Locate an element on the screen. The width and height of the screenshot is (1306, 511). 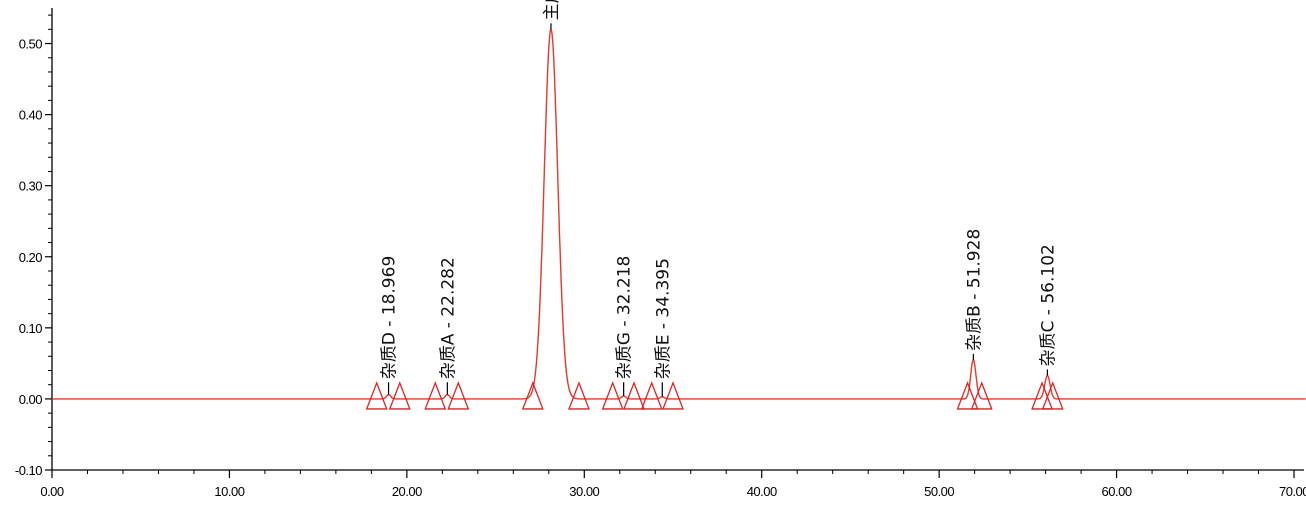
y-tick-label: 0.50 is located at coordinates (31, 44).